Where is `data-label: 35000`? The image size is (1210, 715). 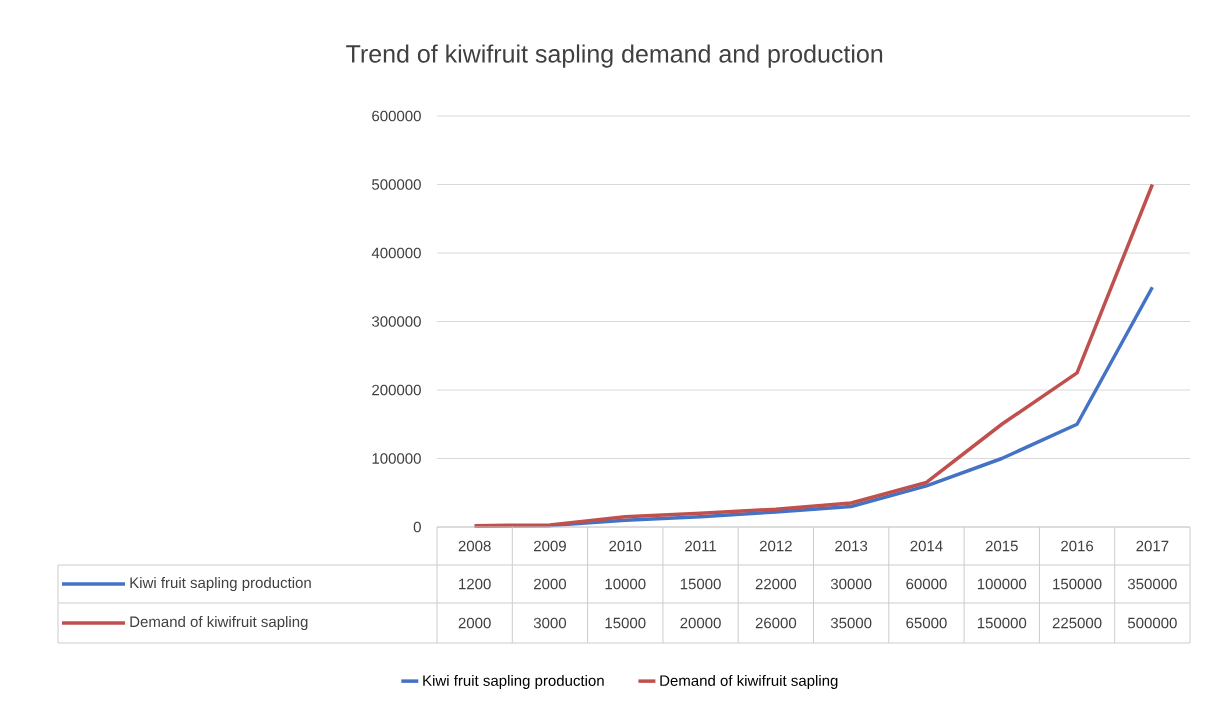
data-label: 35000 is located at coordinates (851, 623).